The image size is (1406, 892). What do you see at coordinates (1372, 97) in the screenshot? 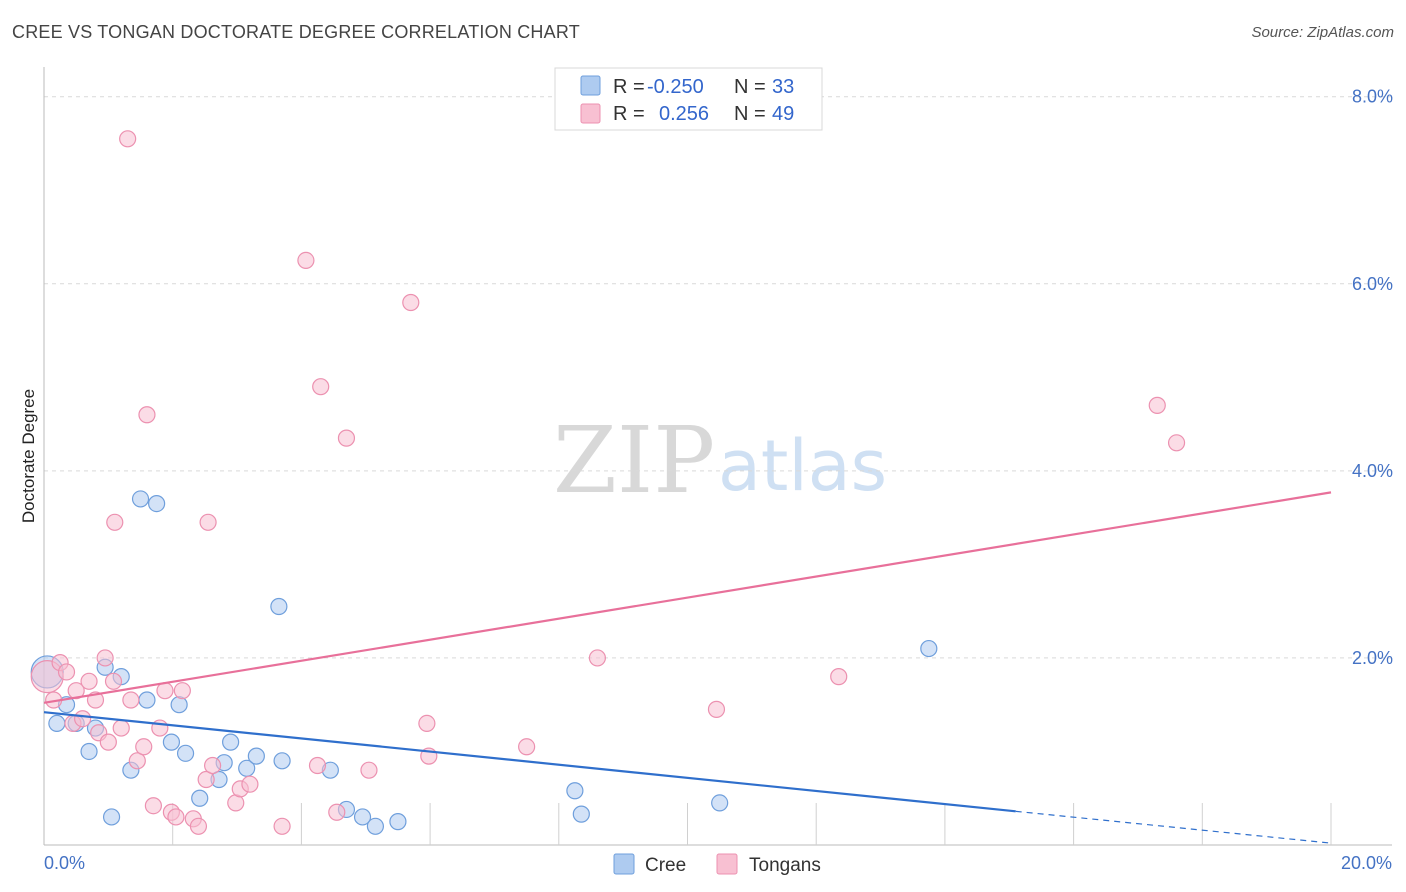
I see `y-tick-label-8: 8.0%` at bounding box center [1372, 97].